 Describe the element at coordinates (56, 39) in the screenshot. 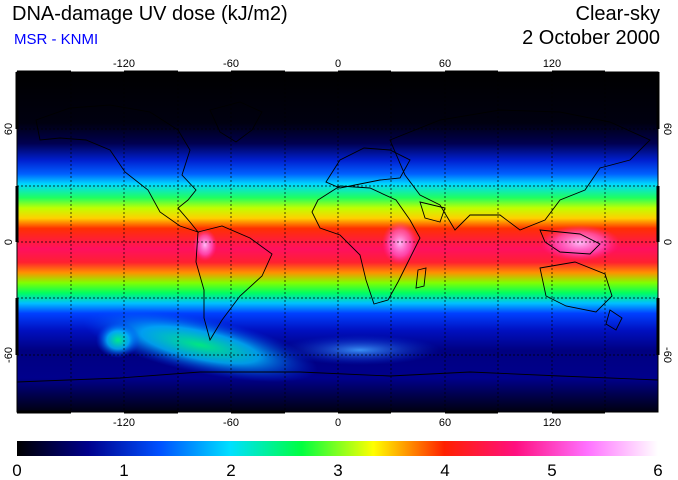

I see `map-subtitle: MSR - KNMI` at that location.